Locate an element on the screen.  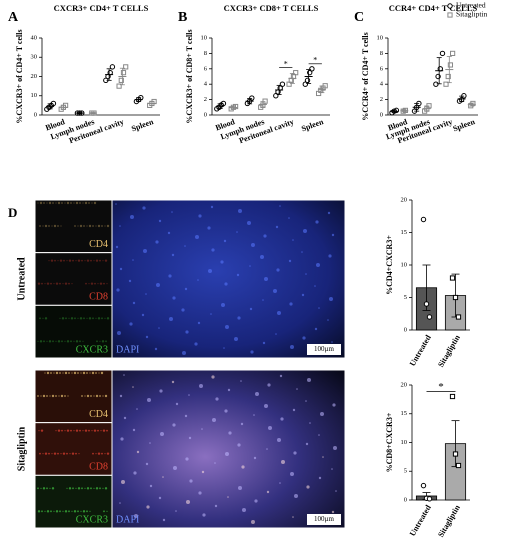
y-tick-label: 10 is located at coordinates (204, 37).